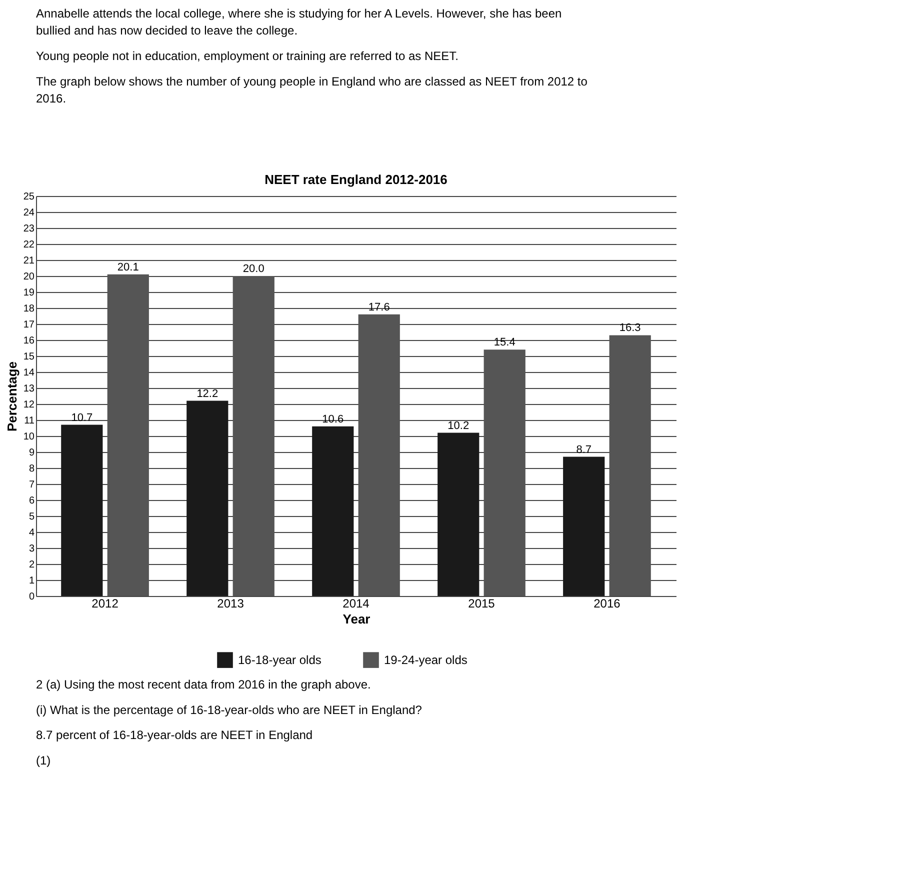  I want to click on y-tick-label: 18, so click(29, 309).